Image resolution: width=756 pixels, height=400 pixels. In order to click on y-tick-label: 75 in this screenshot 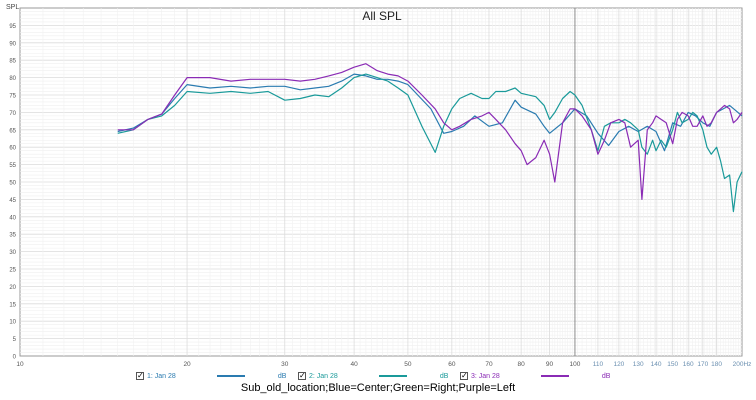, I will do `click(12, 97)`.